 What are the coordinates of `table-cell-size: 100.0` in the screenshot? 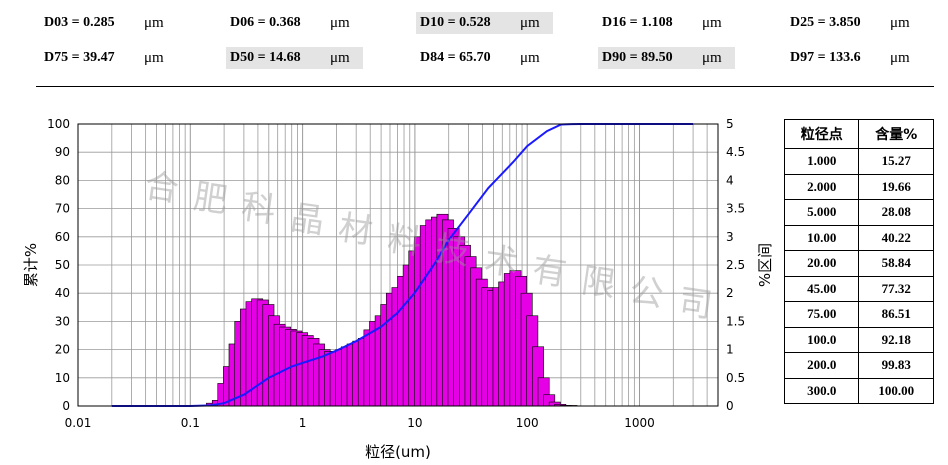 It's located at (821, 339).